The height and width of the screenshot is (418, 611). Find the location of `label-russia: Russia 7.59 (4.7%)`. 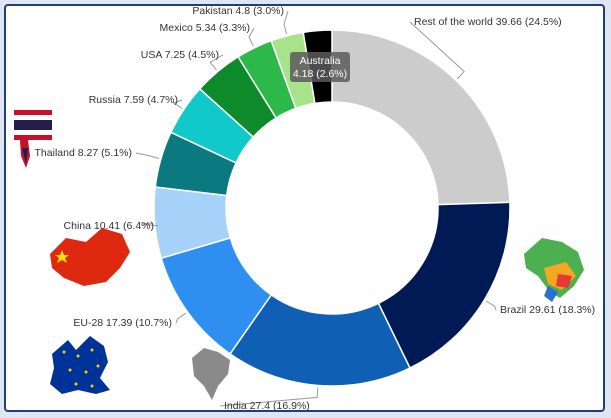

label-russia: Russia 7.59 (4.7%) is located at coordinates (133, 100).